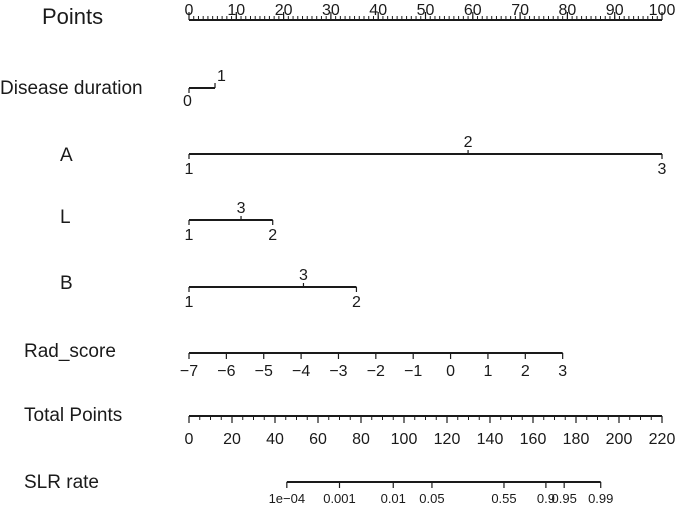 The image size is (685, 508). What do you see at coordinates (378, 10) in the screenshot?
I see `points-tick-label: 40` at bounding box center [378, 10].